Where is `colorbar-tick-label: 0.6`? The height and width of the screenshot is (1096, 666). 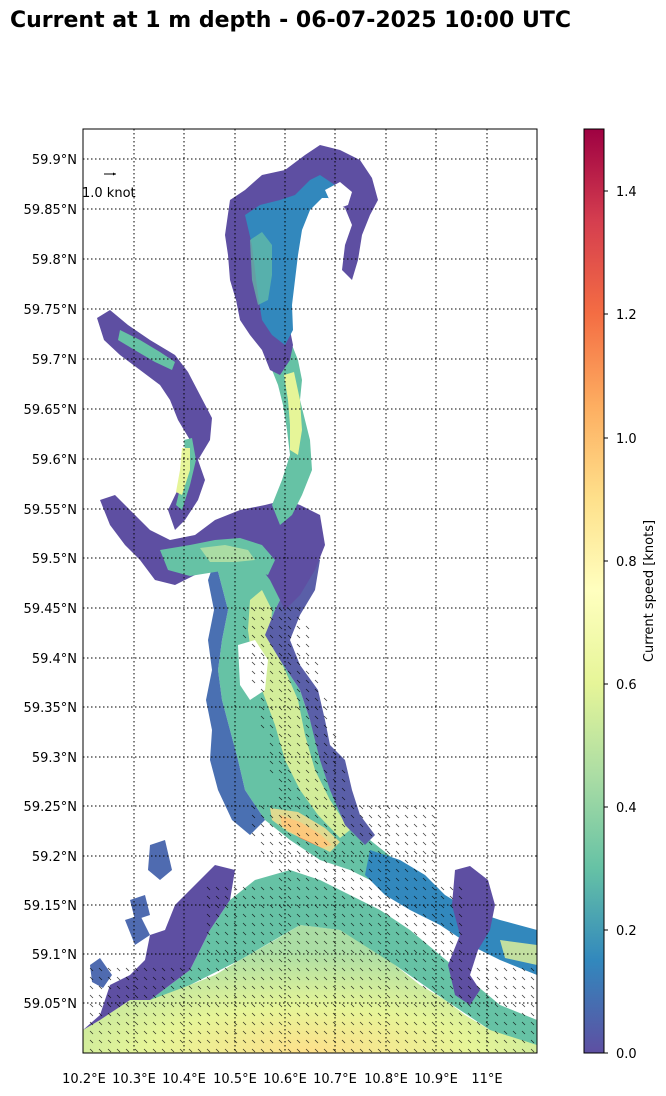 colorbar-tick-label: 0.6 is located at coordinates (626, 685).